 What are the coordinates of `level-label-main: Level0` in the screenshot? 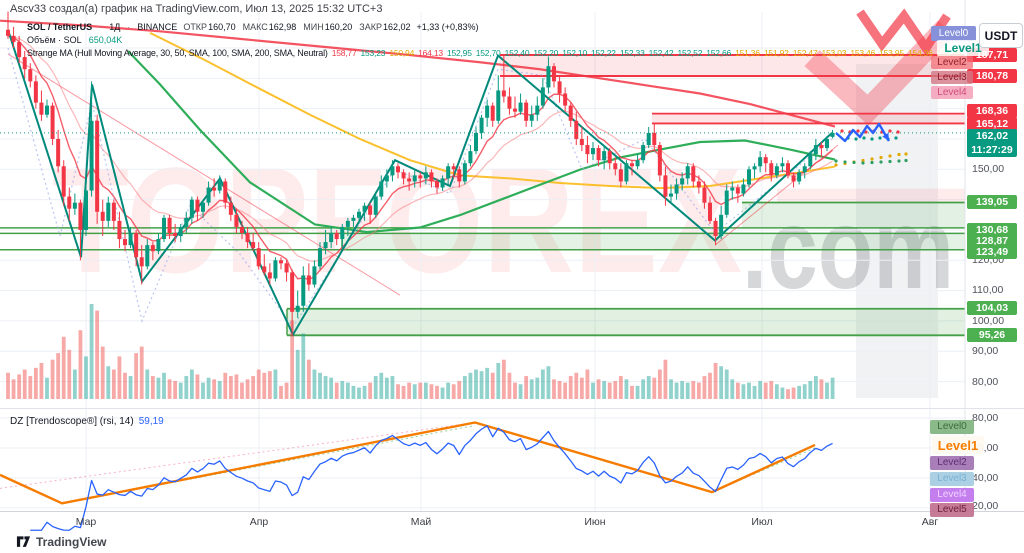 It's located at (953, 33).